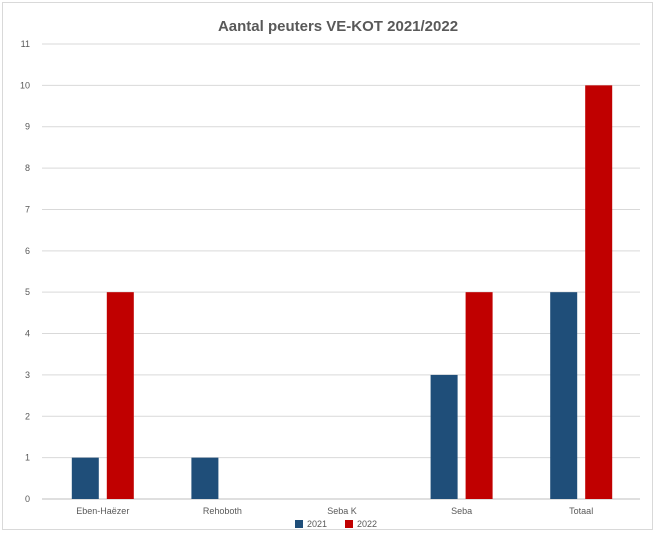  What do you see at coordinates (27, 292) in the screenshot?
I see `y-tick-label: 5` at bounding box center [27, 292].